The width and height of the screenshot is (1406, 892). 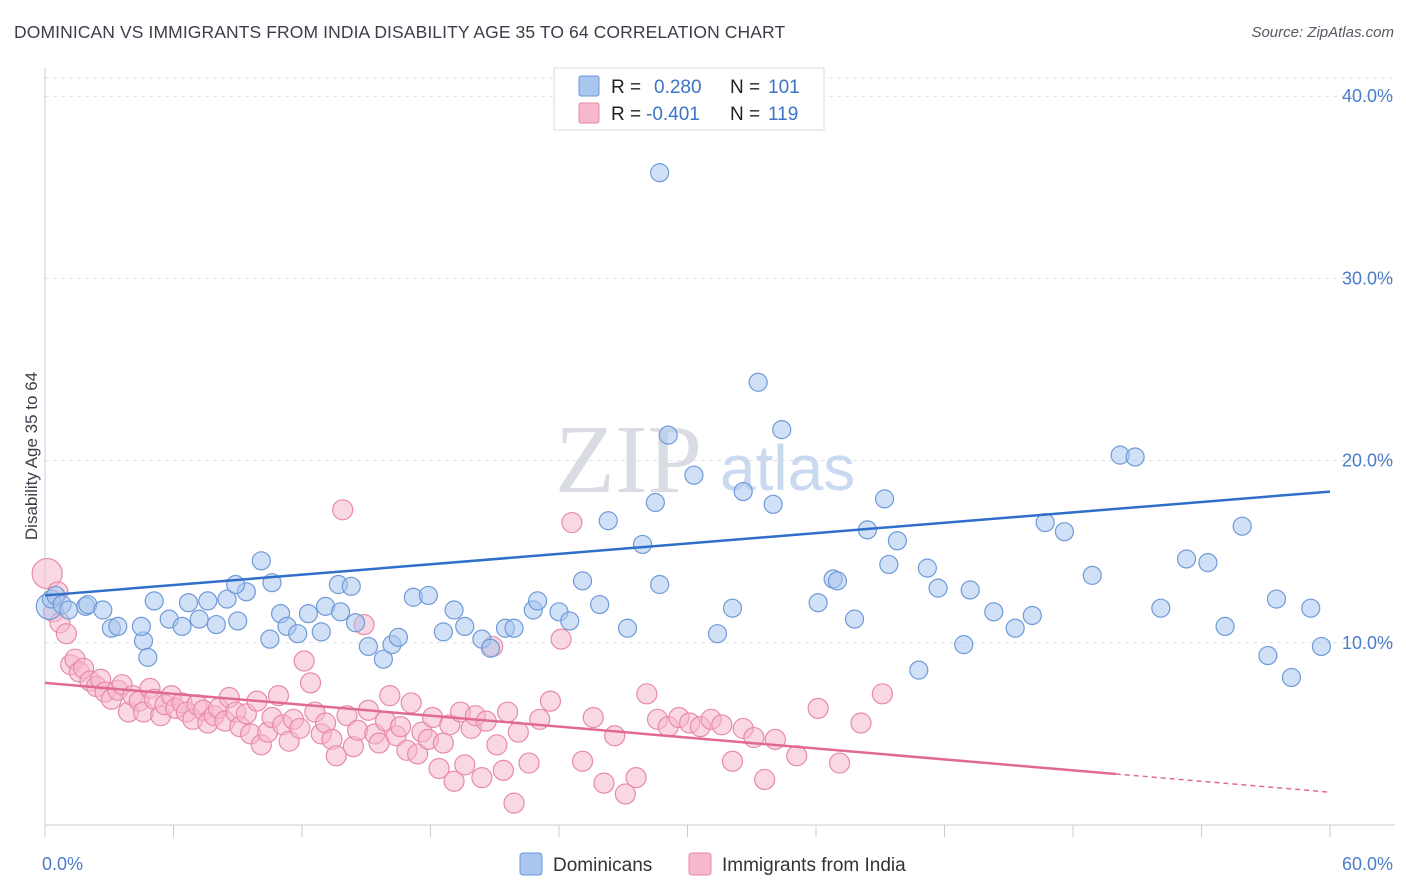 I want to click on legend-bottom-label-india: Immigrants from India, so click(x=814, y=865).